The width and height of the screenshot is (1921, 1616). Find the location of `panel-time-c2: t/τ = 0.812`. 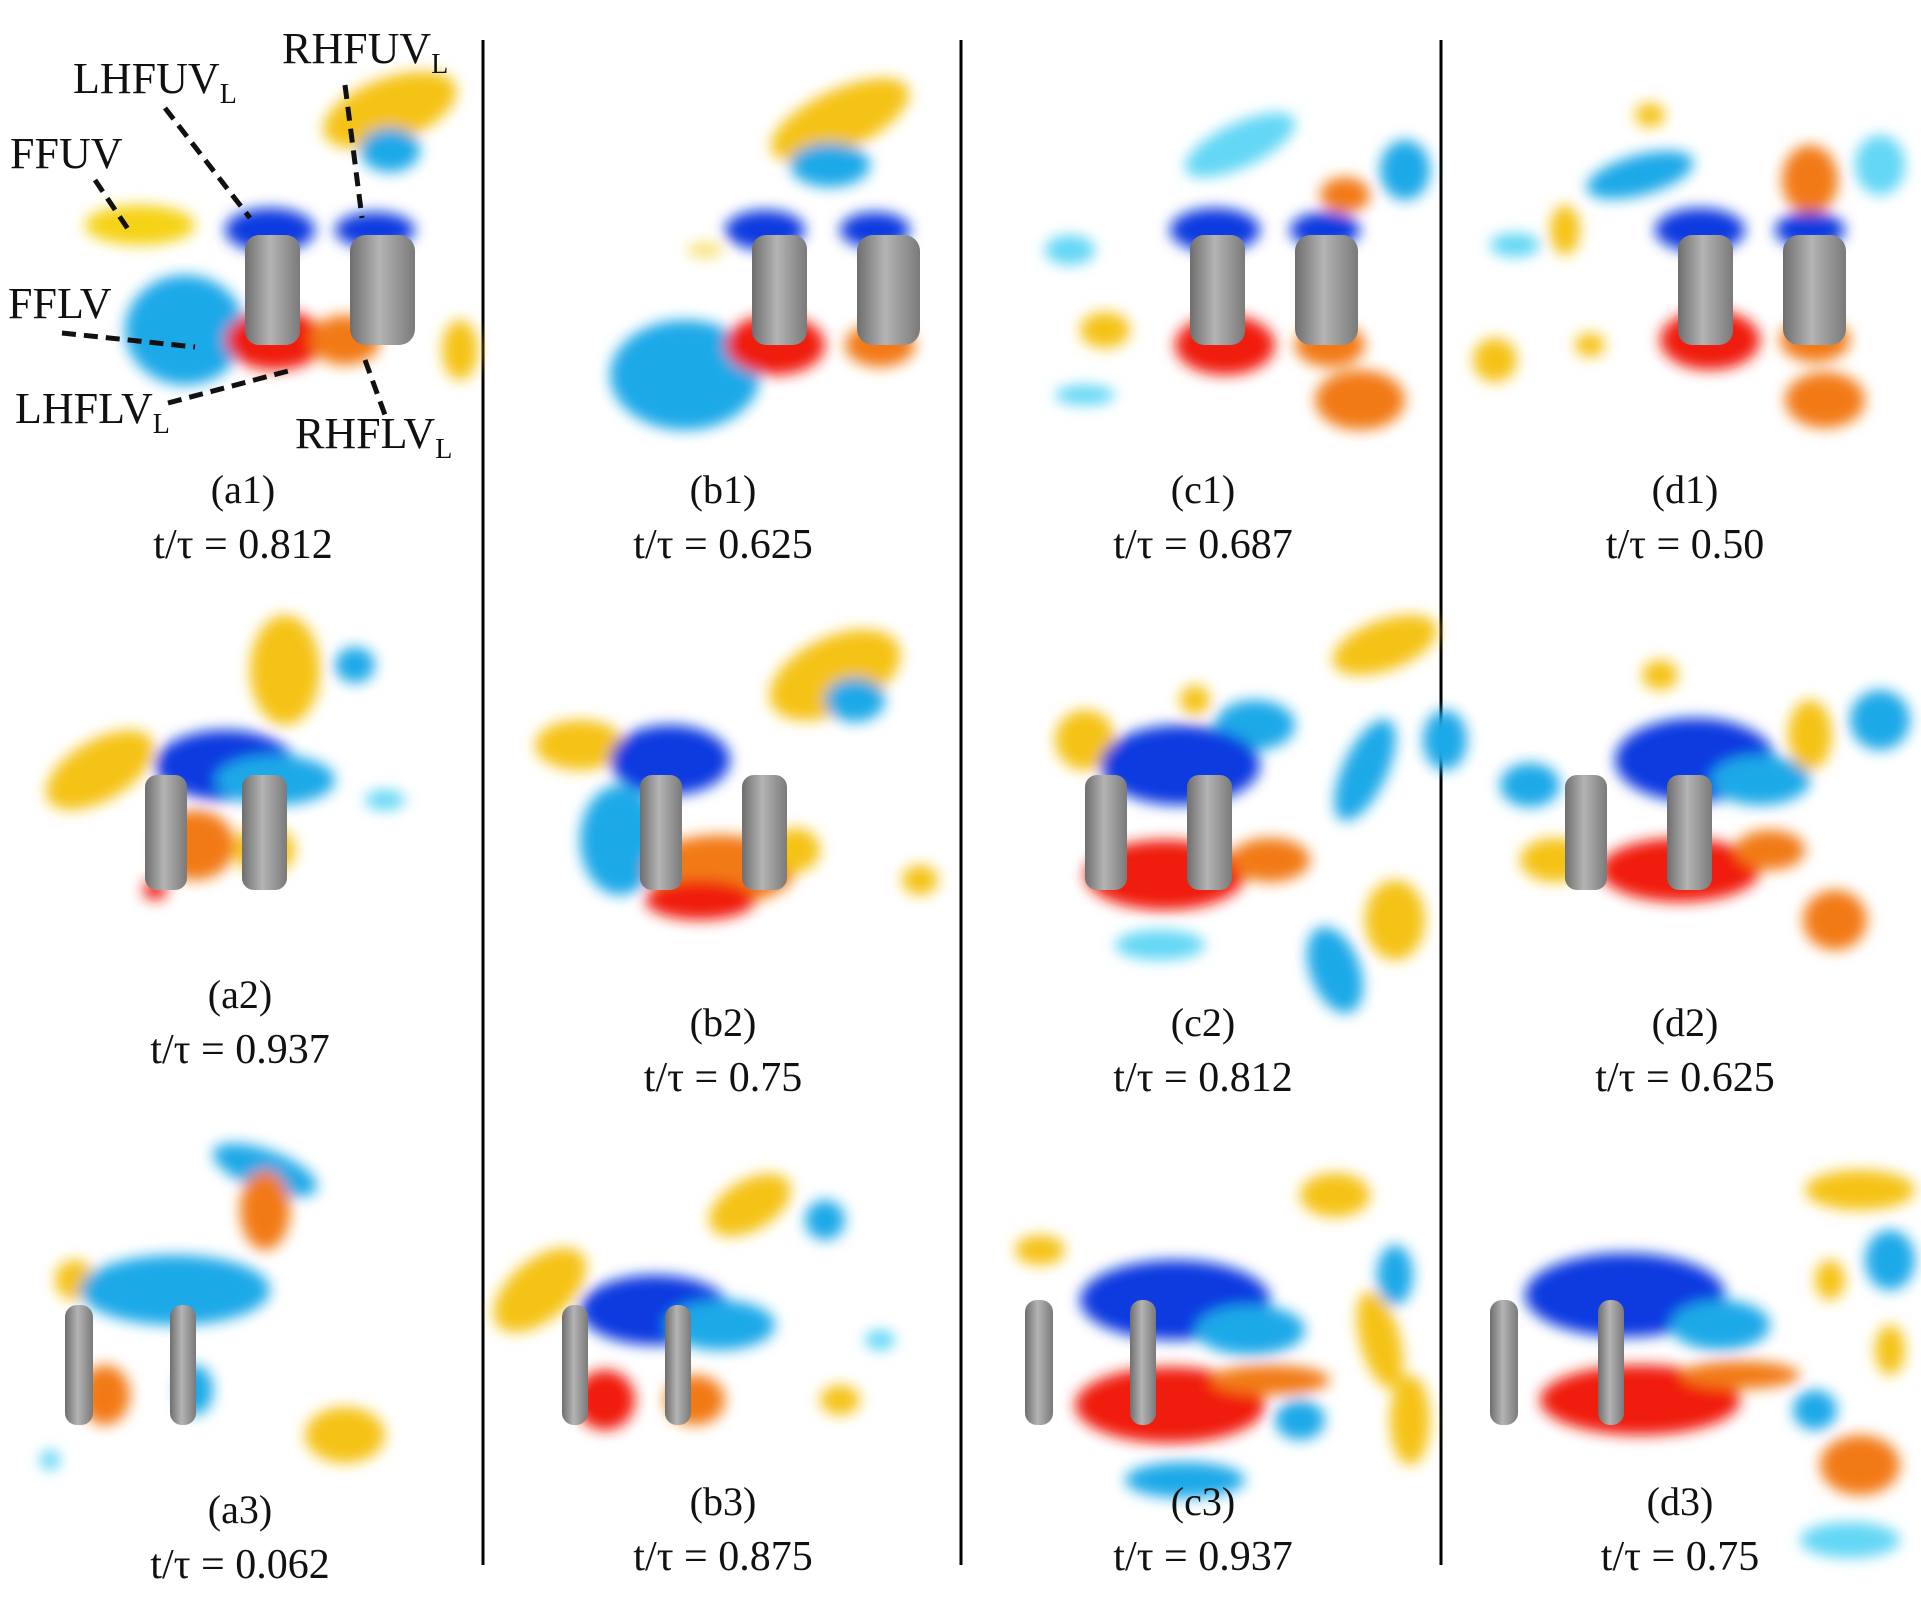

panel-time-c2: t/τ = 0.812 is located at coordinates (1202, 1078).